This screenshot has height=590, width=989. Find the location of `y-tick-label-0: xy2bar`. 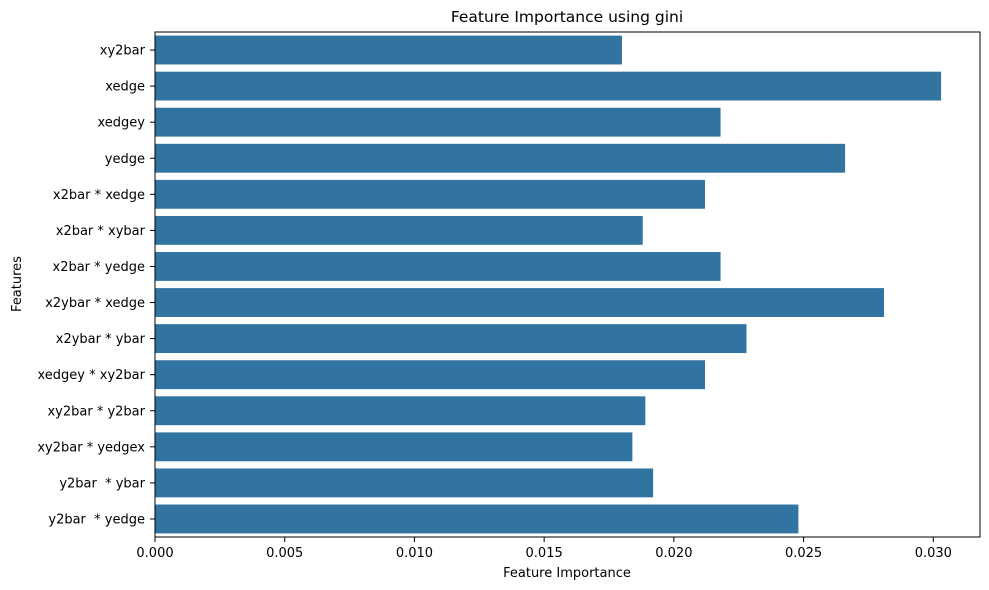

y-tick-label-0: xy2bar is located at coordinates (123, 51).